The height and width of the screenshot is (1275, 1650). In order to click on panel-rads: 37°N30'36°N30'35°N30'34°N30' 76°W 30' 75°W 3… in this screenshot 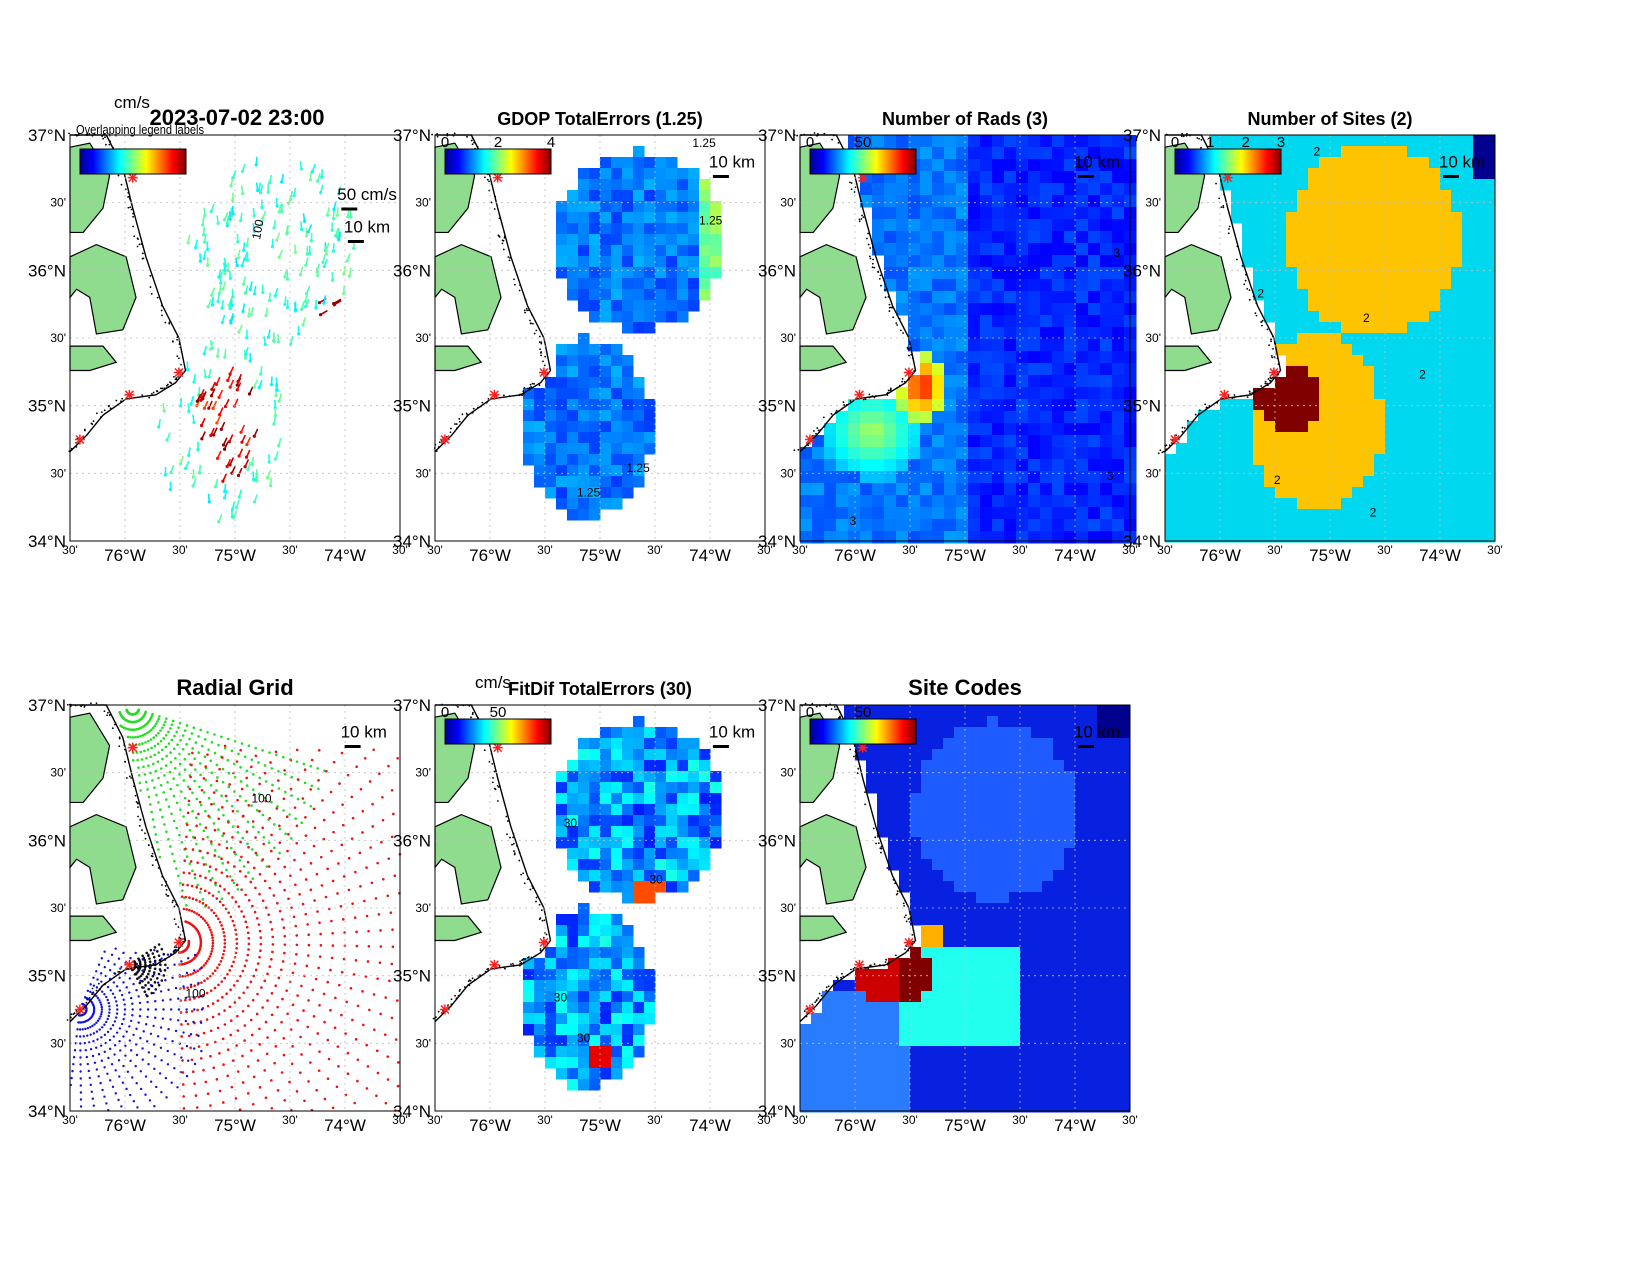, I will do `click(948, 337)`.